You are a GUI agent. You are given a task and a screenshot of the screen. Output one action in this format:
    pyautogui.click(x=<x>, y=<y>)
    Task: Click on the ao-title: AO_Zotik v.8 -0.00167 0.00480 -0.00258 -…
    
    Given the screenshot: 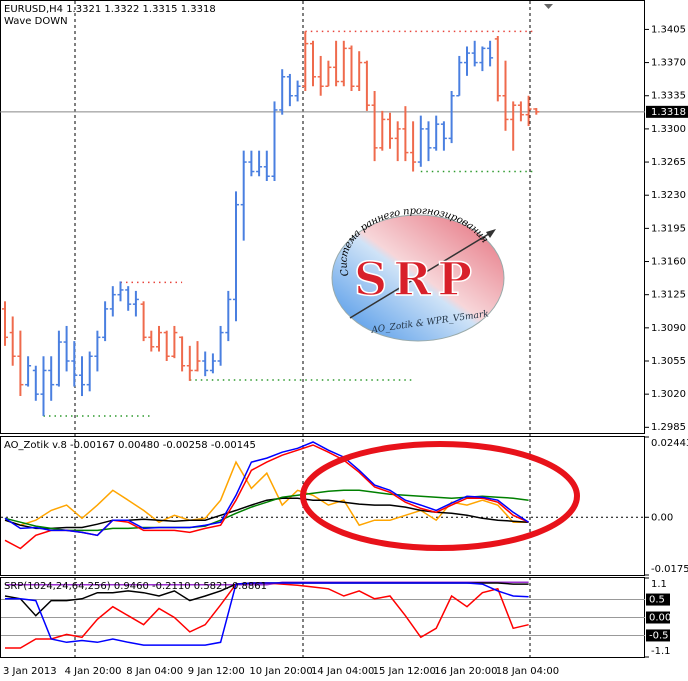 What is the action you would take?
    pyautogui.click(x=130, y=445)
    